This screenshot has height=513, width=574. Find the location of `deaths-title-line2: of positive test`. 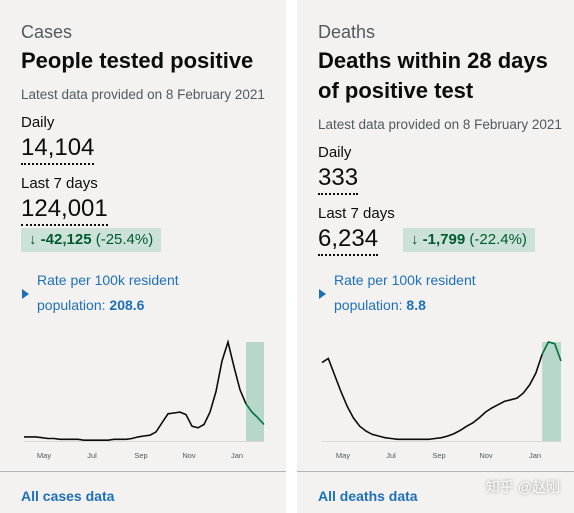

deaths-title-line2: of positive test is located at coordinates (396, 90).